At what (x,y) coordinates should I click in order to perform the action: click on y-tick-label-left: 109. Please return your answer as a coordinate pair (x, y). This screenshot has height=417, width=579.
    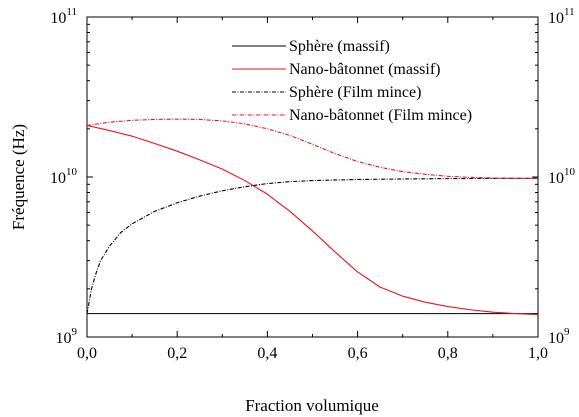
    Looking at the image, I should click on (67, 336).